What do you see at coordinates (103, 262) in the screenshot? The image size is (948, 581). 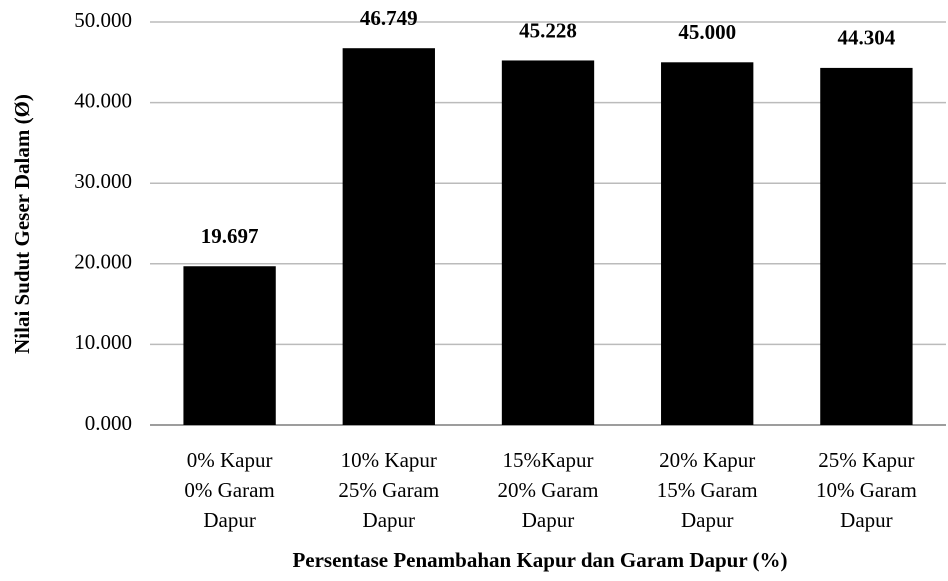 I see `y-tick-label: 20.000` at bounding box center [103, 262].